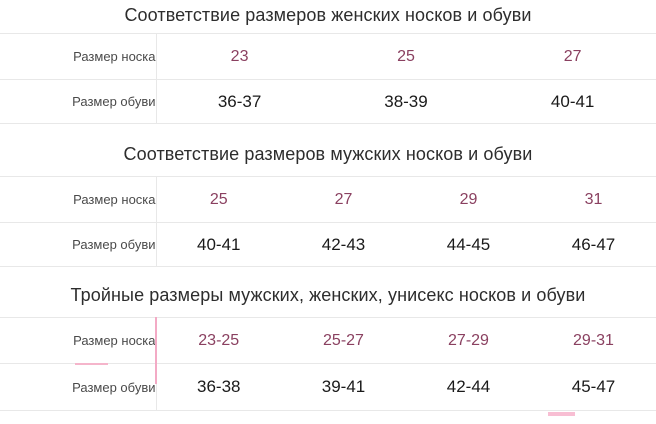 This screenshot has height=424, width=656. I want to click on pink-accent-horizontal-line, so click(91, 364).